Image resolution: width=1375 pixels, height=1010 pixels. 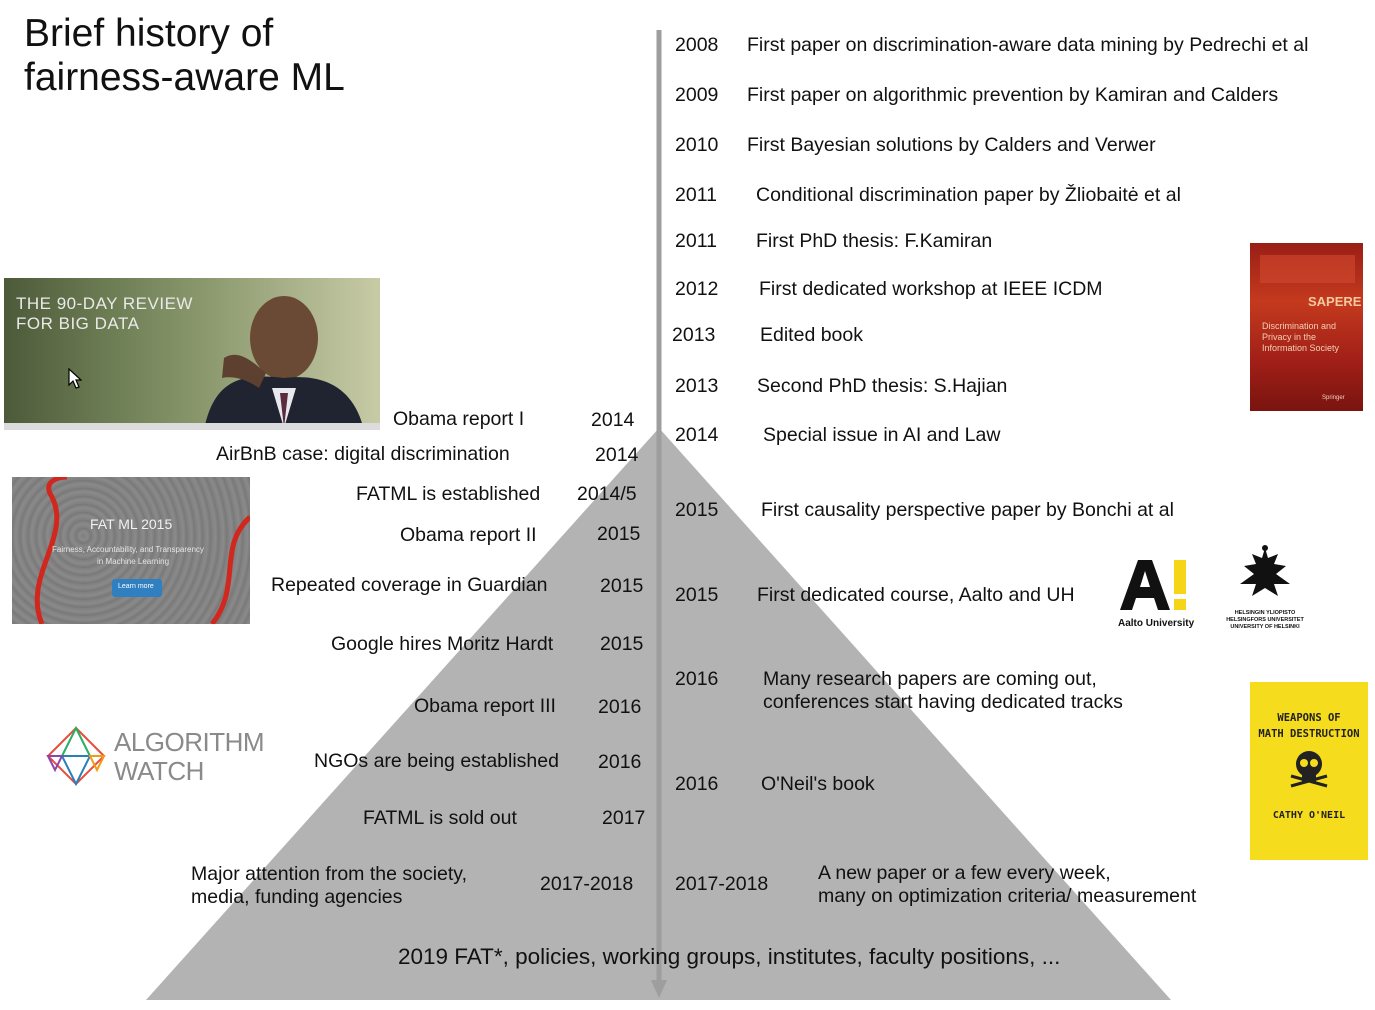 What do you see at coordinates (189, 742) in the screenshot?
I see `algorithm-watch-line-1: ALGORITHM` at bounding box center [189, 742].